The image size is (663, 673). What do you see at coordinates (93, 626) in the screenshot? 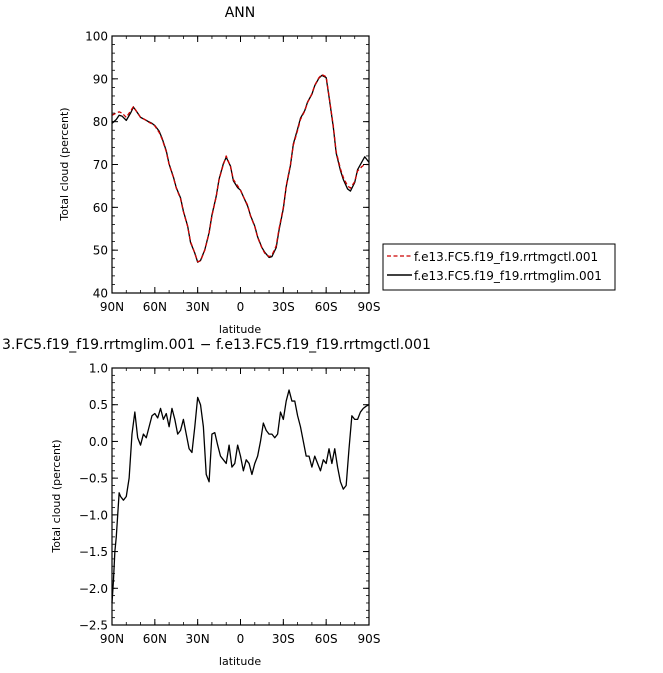
I see `bottom-y-tick-label: −2.5` at bounding box center [93, 626].